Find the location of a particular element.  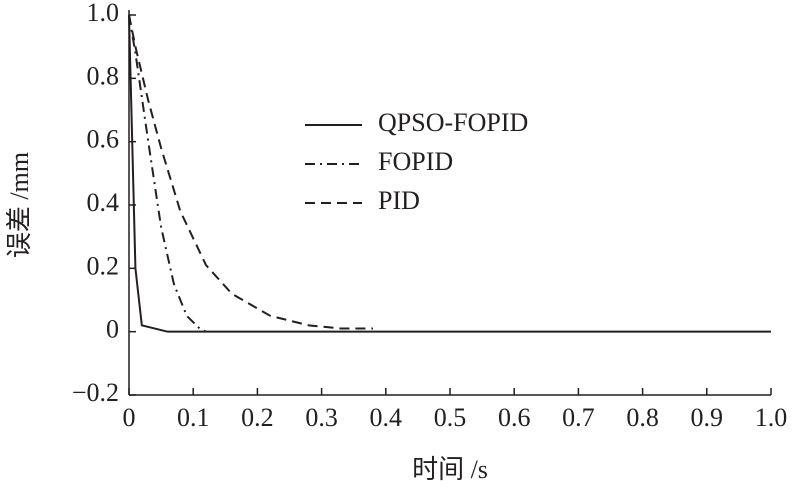

x-tick-label: 0.7 is located at coordinates (578, 417).